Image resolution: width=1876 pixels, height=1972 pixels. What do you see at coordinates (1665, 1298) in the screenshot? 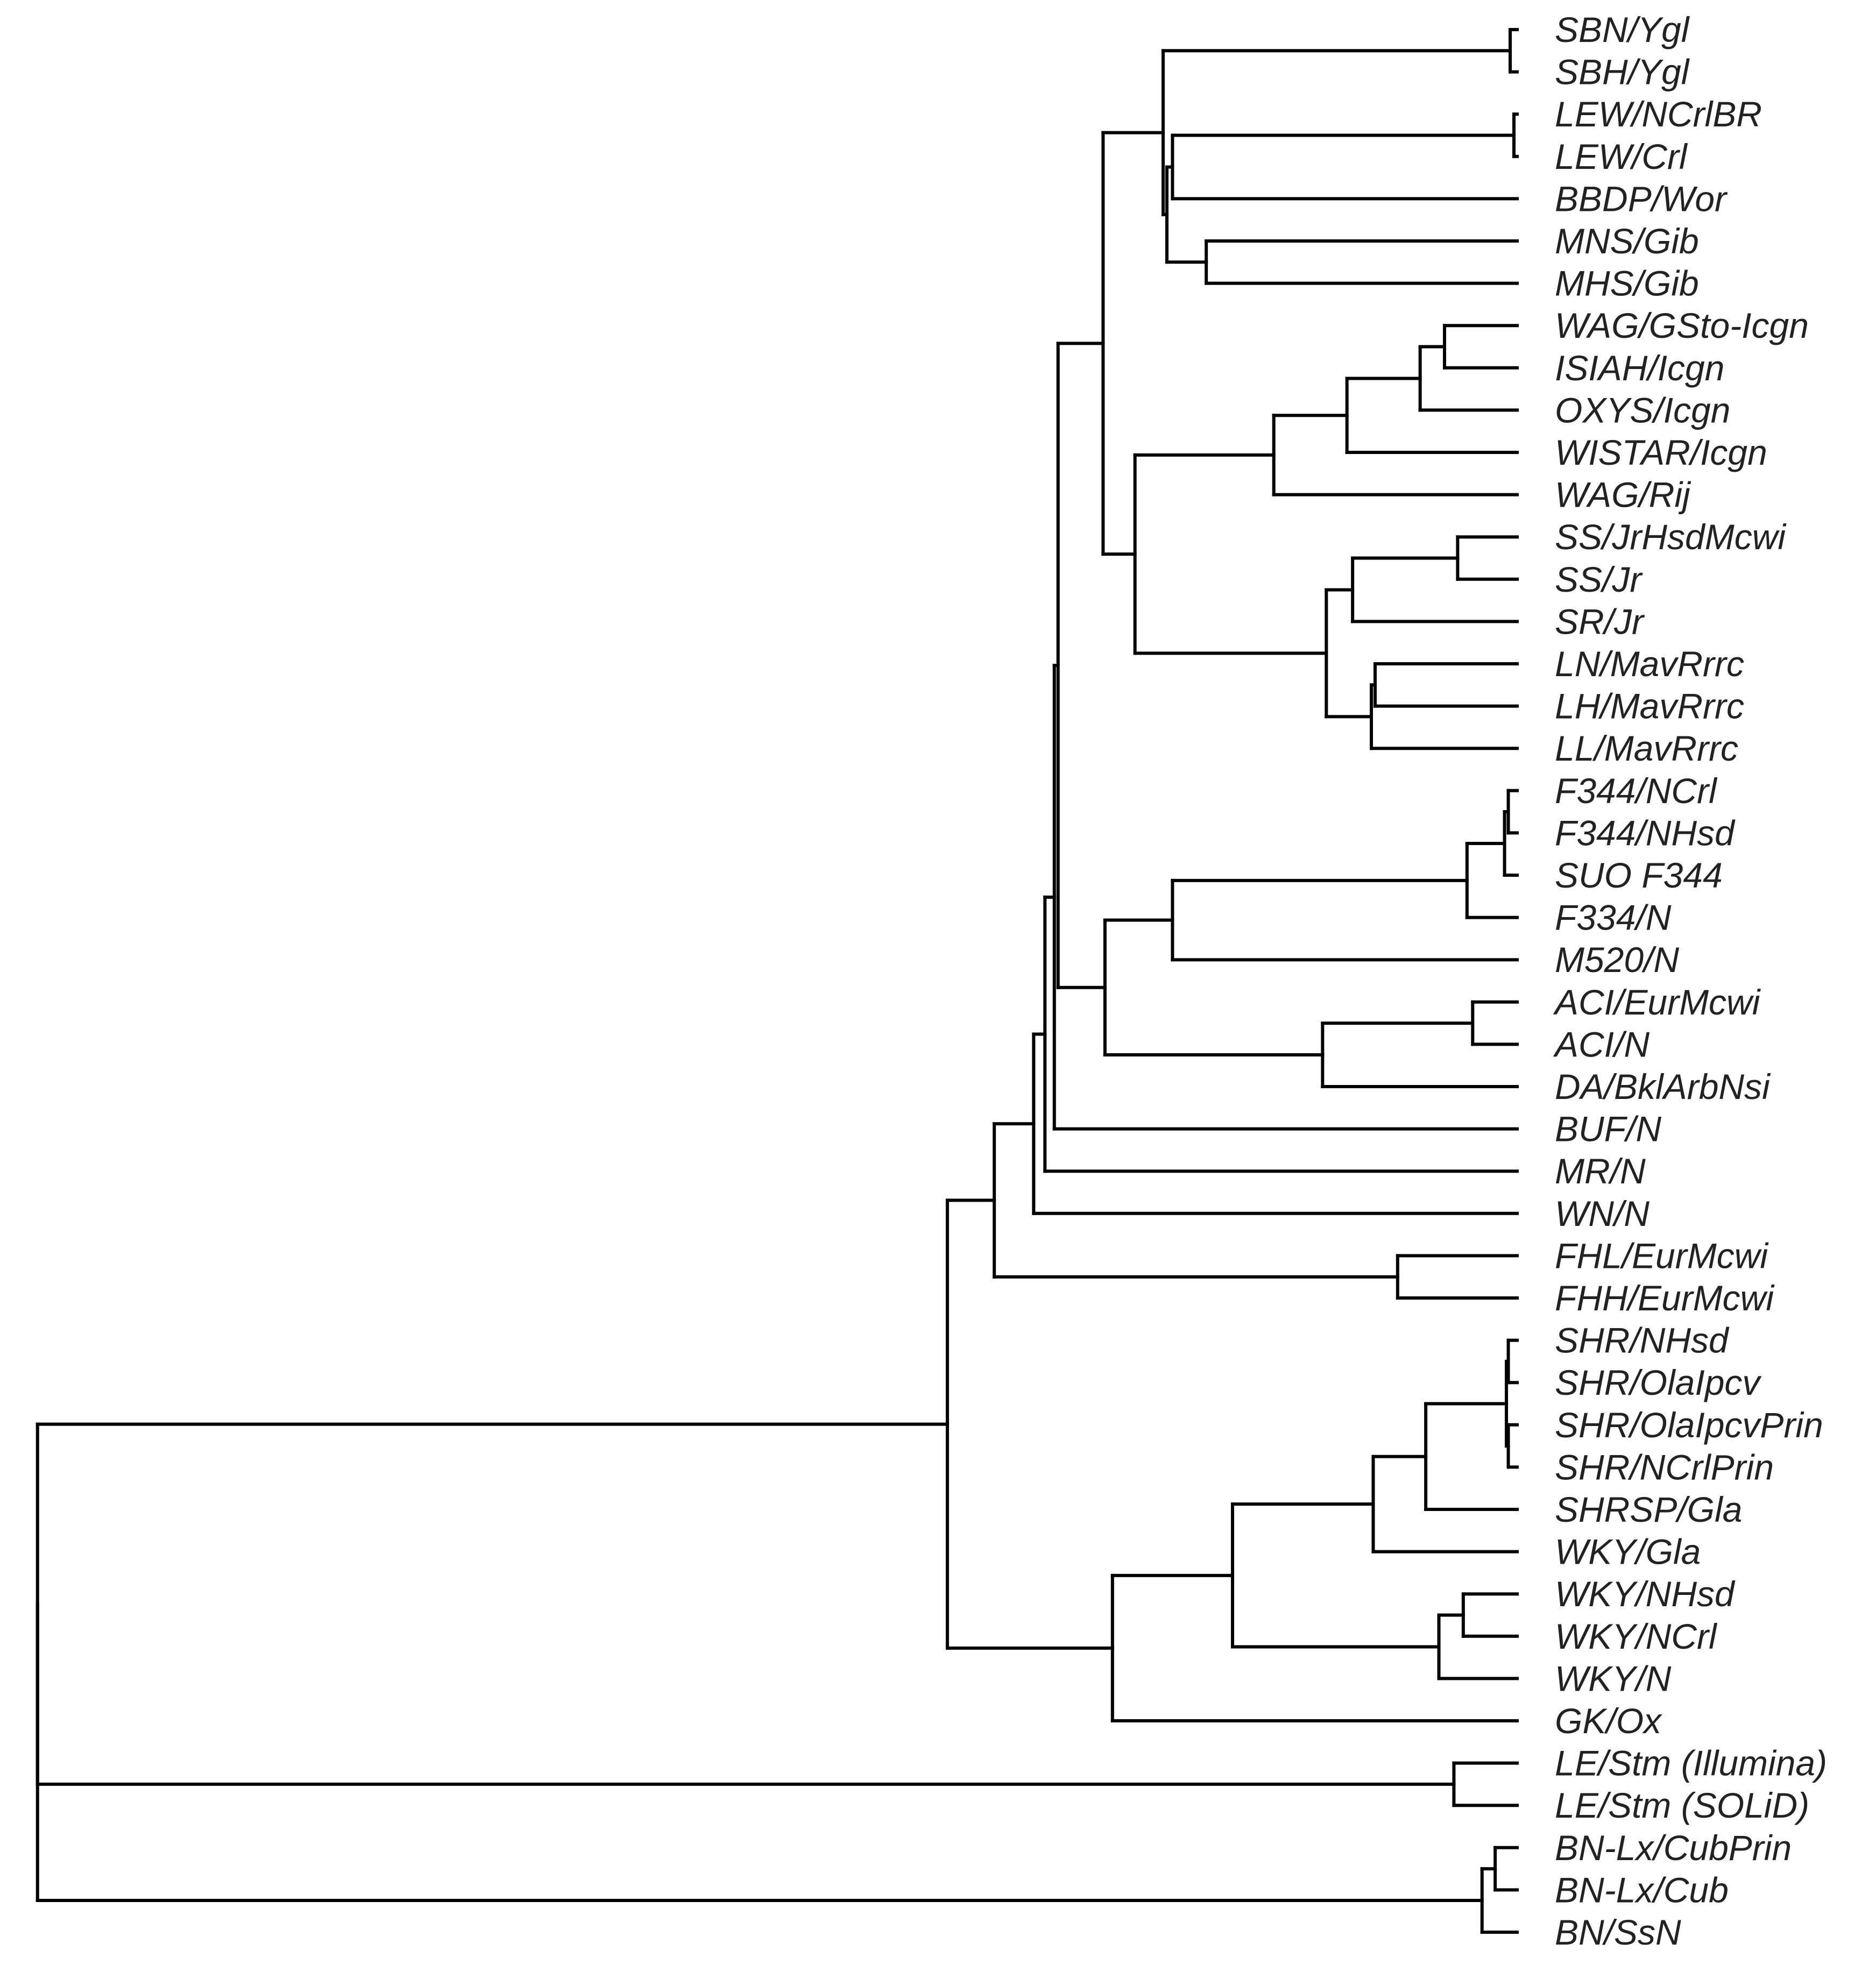
I see `leaf-label: FHH/EurMcwi` at bounding box center [1665, 1298].